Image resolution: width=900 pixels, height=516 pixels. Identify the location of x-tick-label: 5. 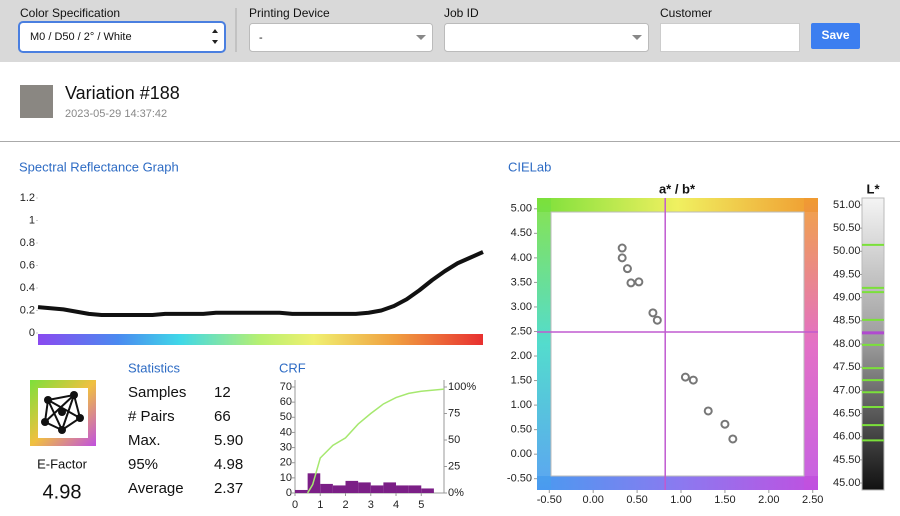
(421, 505).